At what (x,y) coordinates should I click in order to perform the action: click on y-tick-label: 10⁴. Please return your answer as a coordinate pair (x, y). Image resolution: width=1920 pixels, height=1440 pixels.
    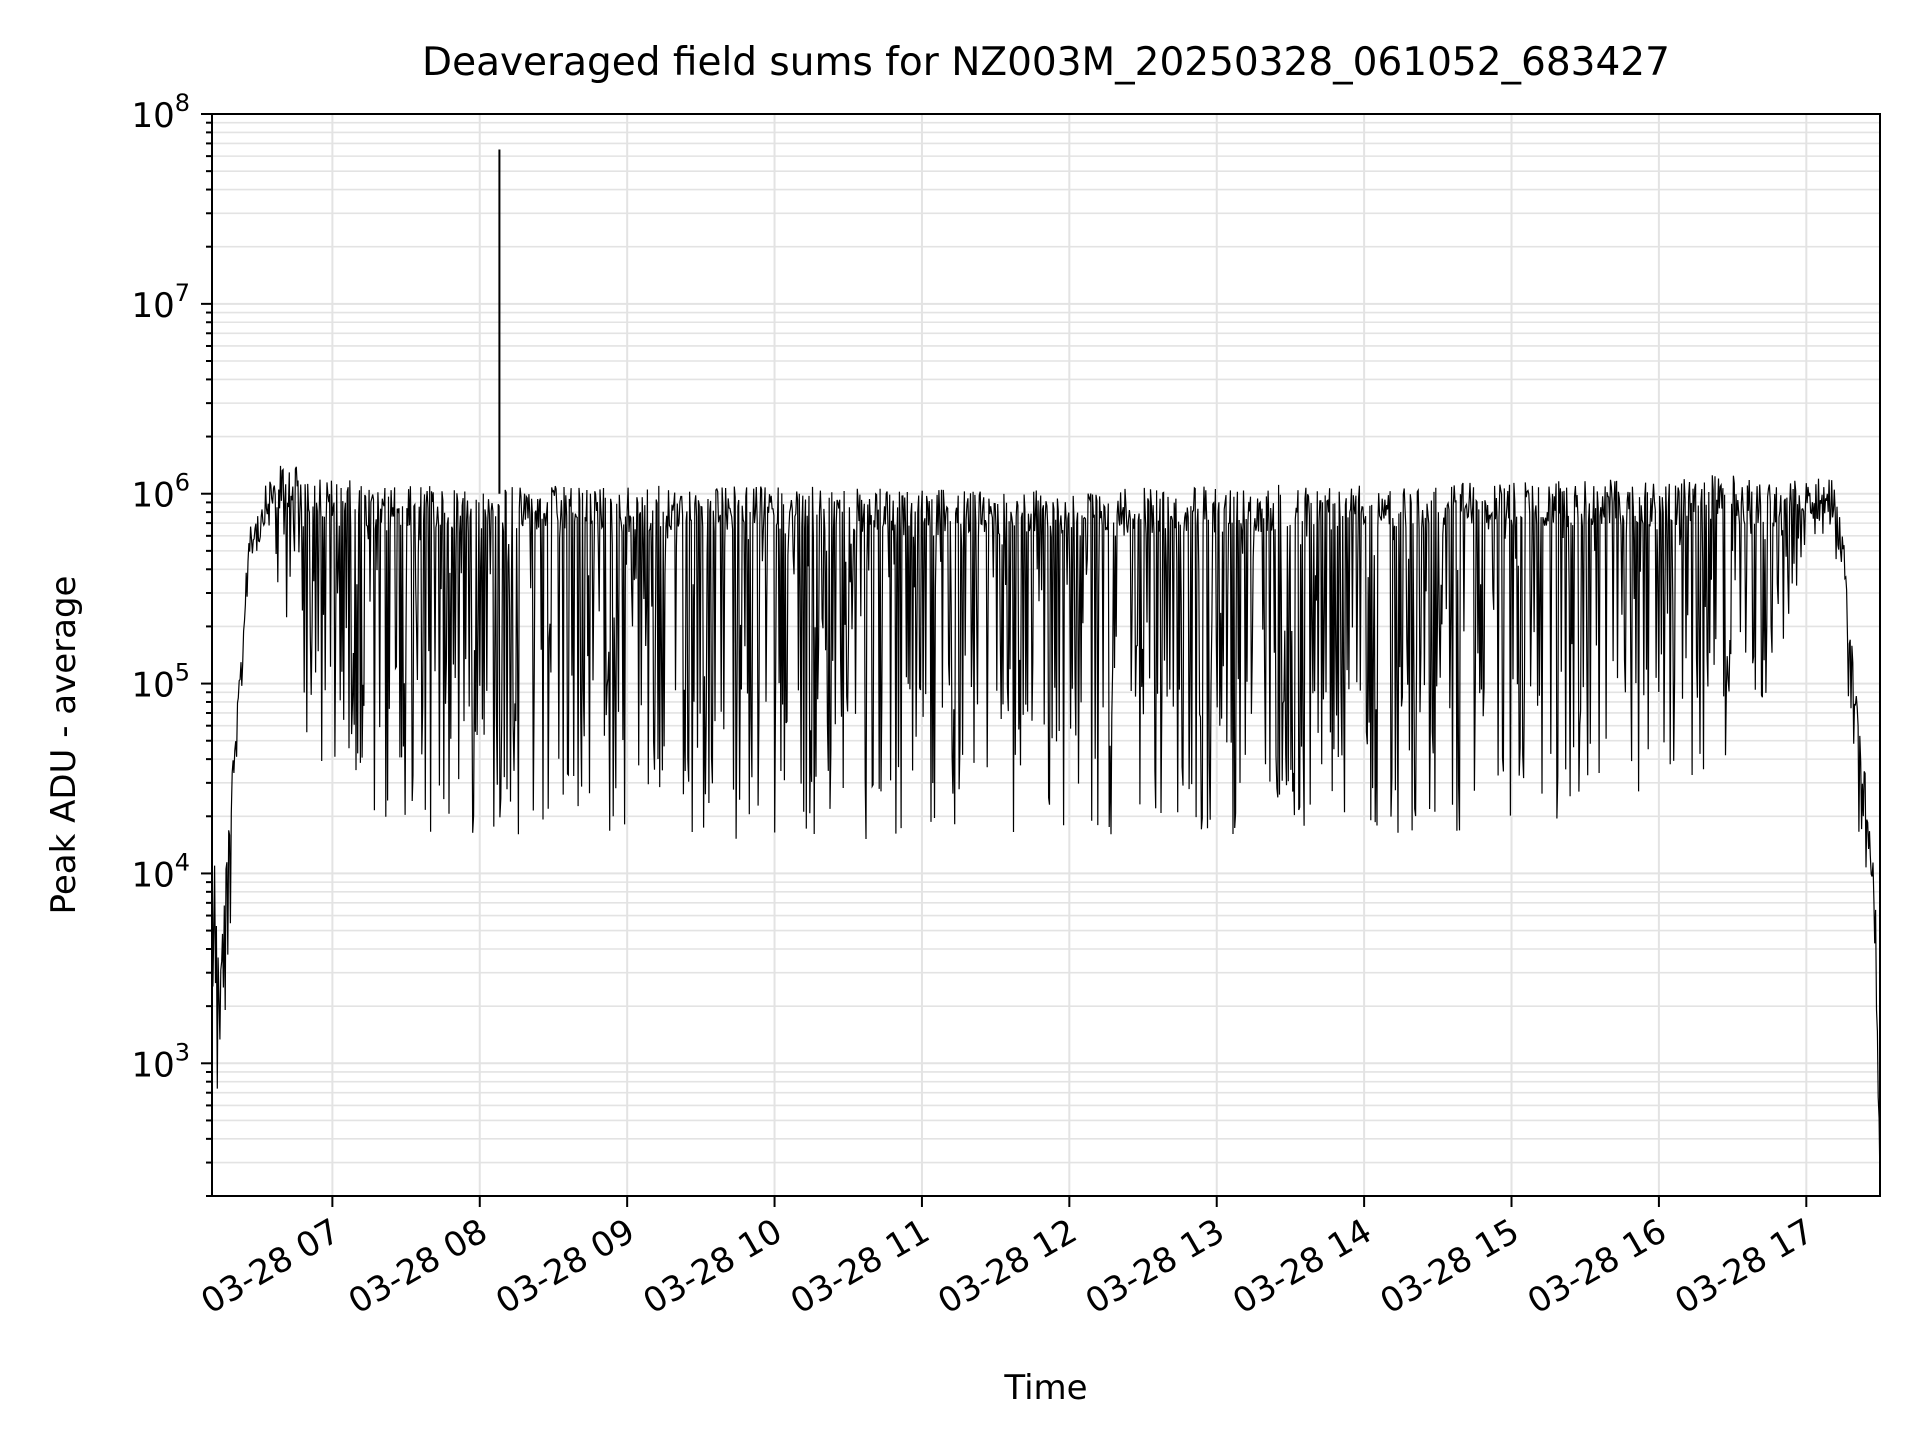
    Looking at the image, I should click on (160, 871).